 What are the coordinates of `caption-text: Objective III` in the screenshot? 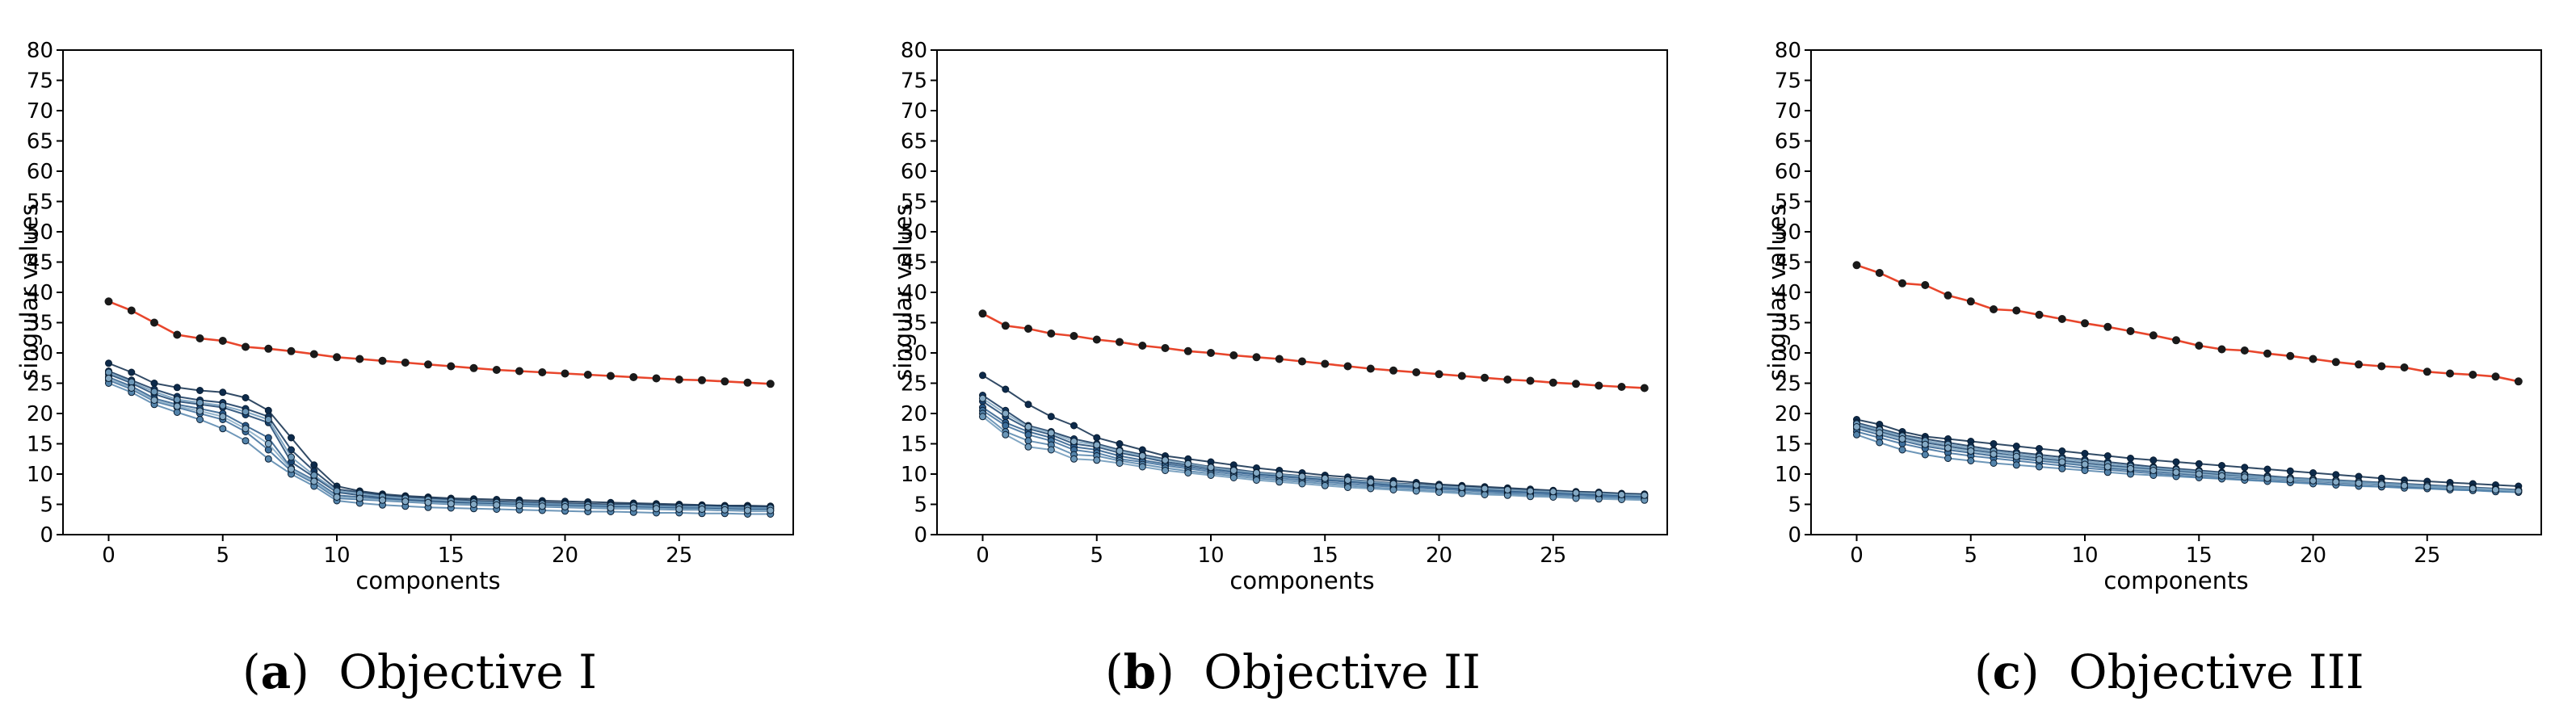 It's located at (2216, 671).